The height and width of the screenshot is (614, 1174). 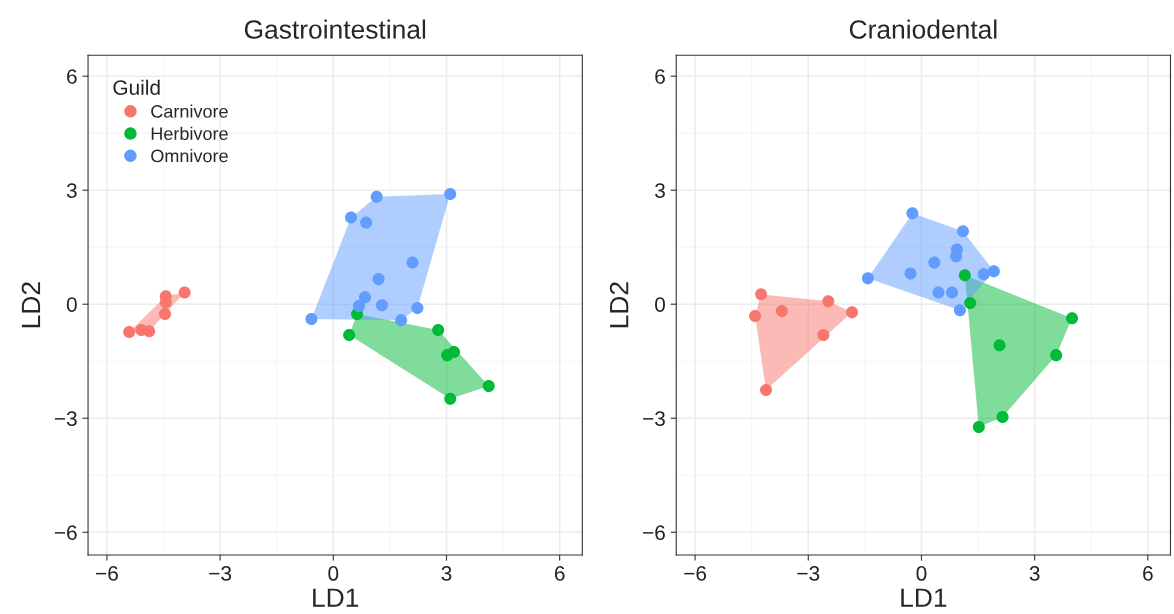 What do you see at coordinates (923, 29) in the screenshot?
I see `chart-title: Craniodental` at bounding box center [923, 29].